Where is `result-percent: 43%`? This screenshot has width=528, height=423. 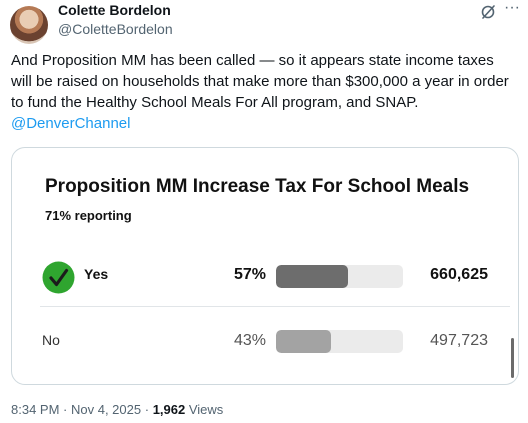
result-percent: 43% is located at coordinates (249, 340).